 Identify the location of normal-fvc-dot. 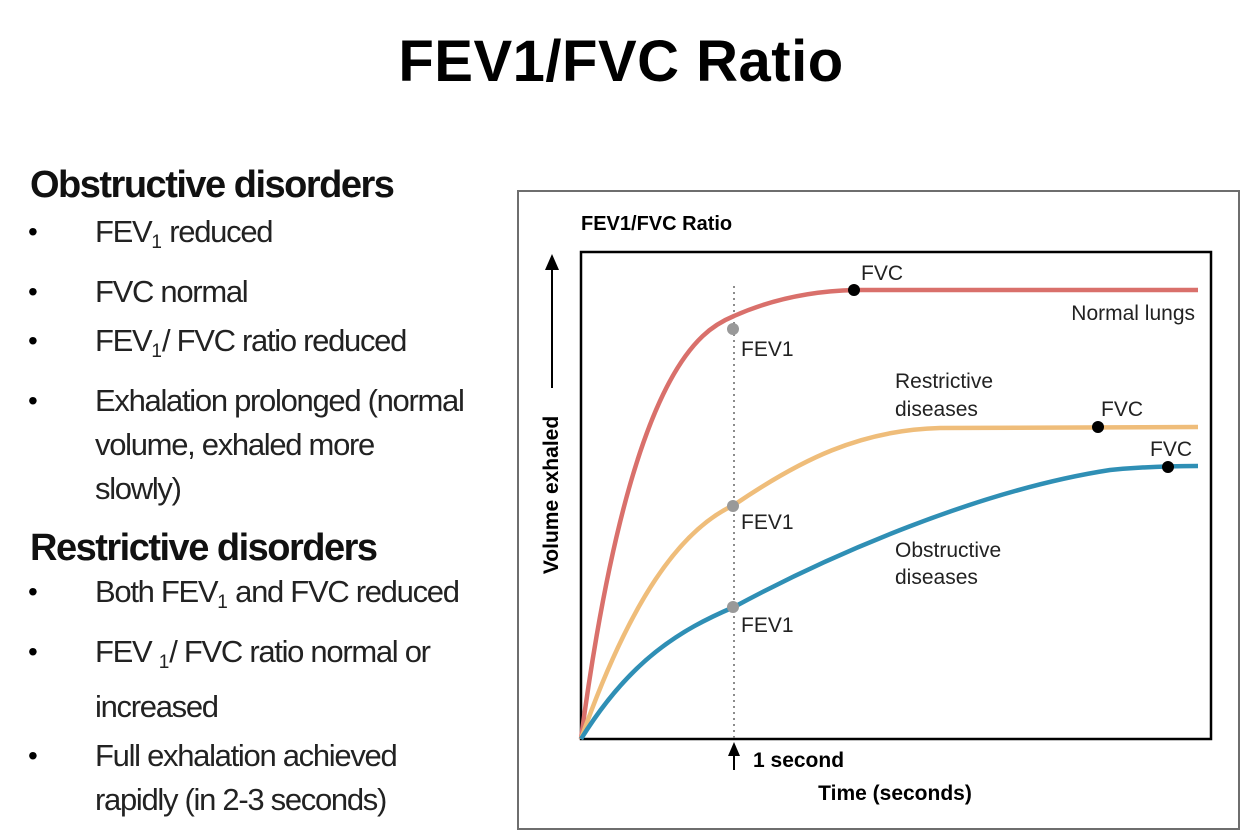
(854, 290).